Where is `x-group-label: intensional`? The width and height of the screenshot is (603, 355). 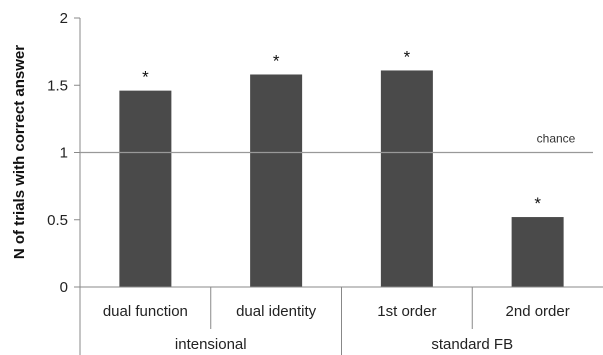
x-group-label: intensional is located at coordinates (211, 344).